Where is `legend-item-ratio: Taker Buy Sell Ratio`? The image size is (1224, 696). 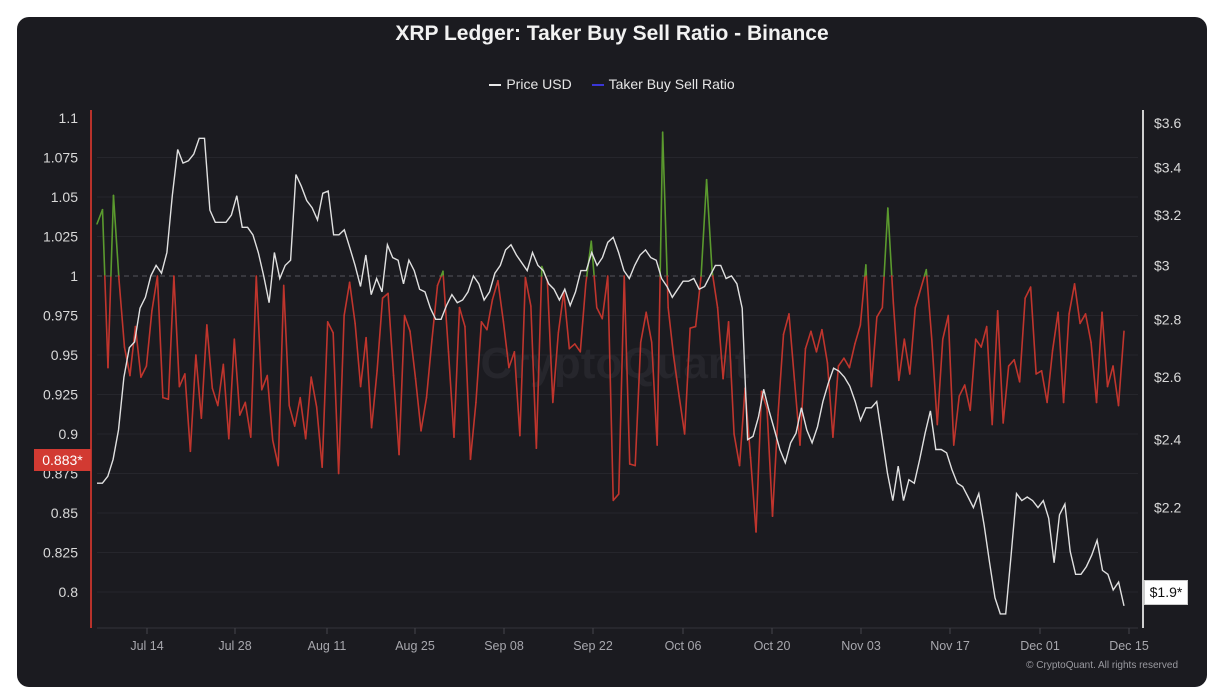 legend-item-ratio: Taker Buy Sell Ratio is located at coordinates (663, 84).